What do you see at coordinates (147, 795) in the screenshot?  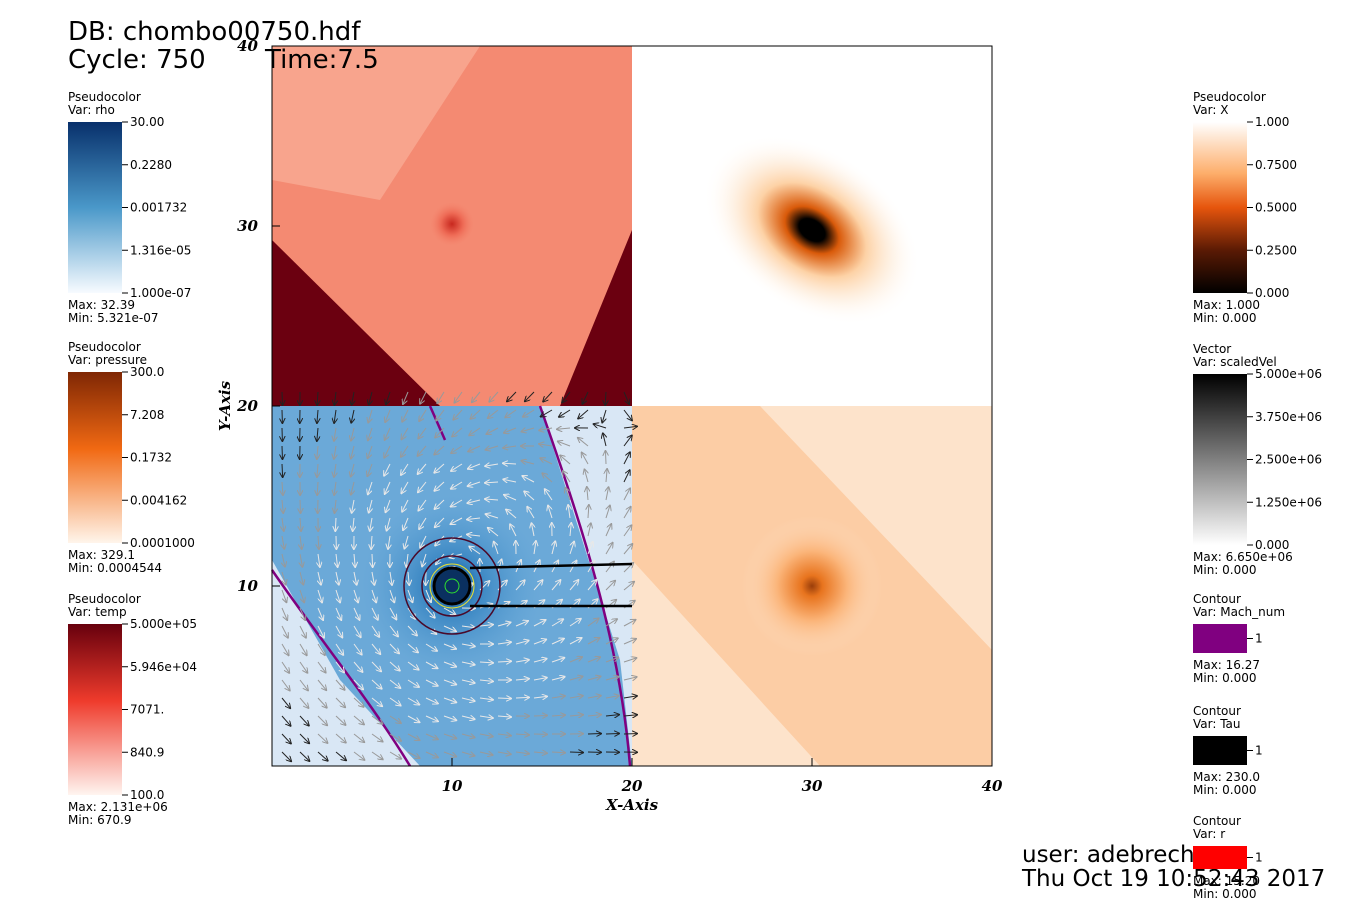 I see `legend-tick-label: 100.0` at bounding box center [147, 795].